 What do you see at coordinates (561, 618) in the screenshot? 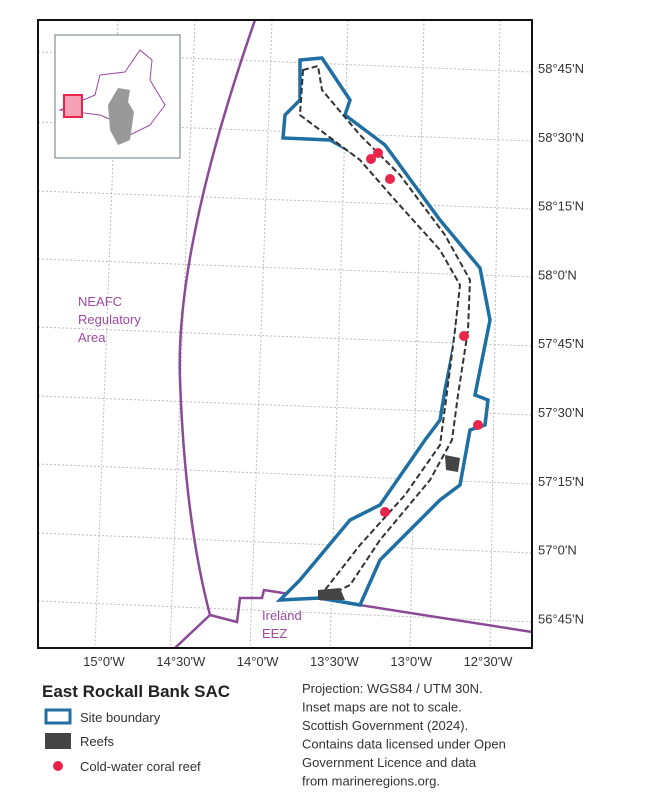
I see `lat-label: 56°45'N` at bounding box center [561, 618].